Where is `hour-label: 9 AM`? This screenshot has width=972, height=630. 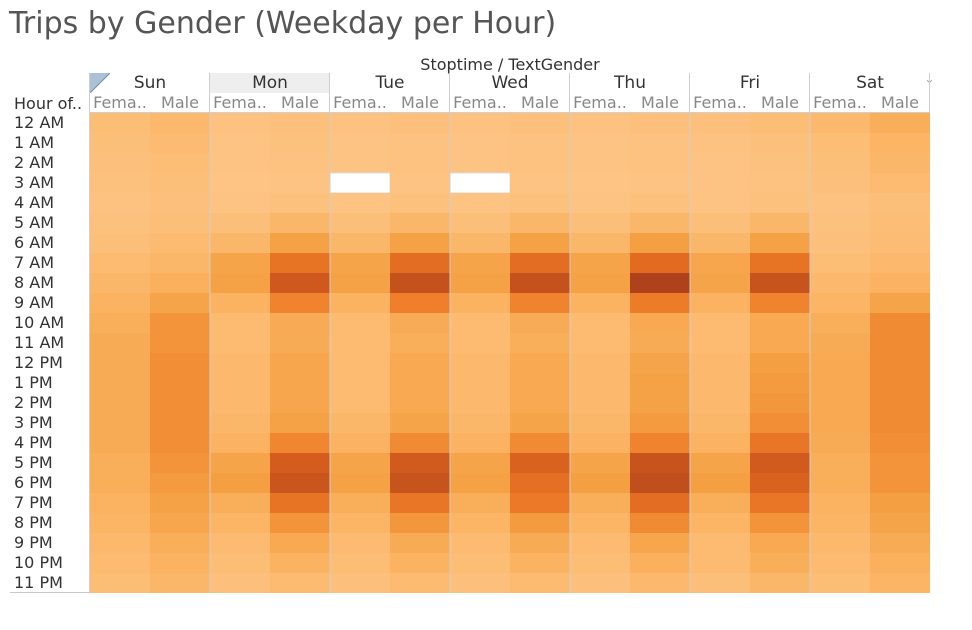 hour-label: 9 AM is located at coordinates (34, 303).